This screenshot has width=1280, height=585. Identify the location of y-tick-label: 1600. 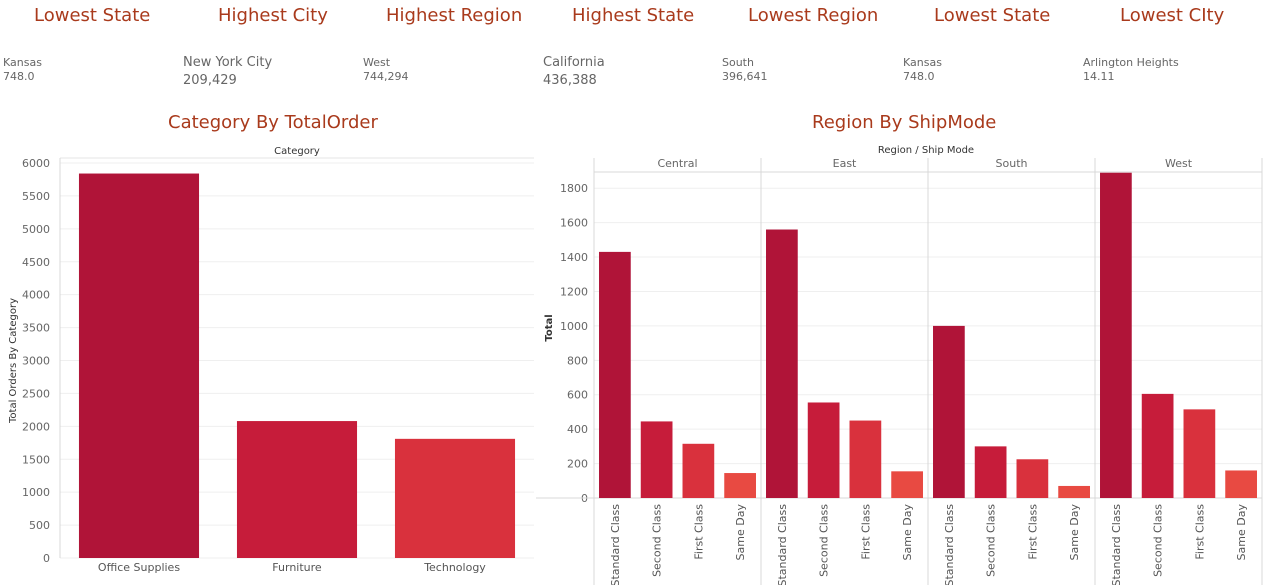
(574, 223).